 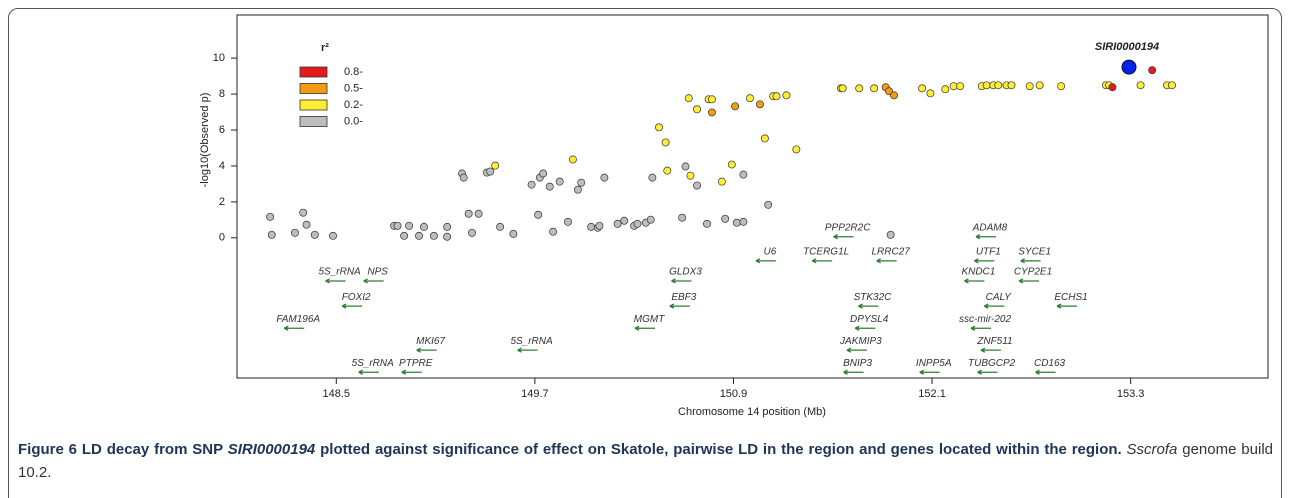 I want to click on gene-label: ssc-mir-202, so click(x=985, y=319).